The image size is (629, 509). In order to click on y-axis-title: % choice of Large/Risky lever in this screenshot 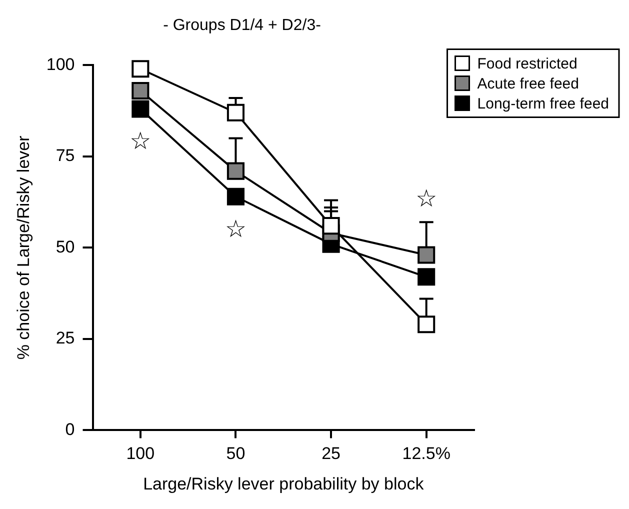, I will do `click(23, 247)`.